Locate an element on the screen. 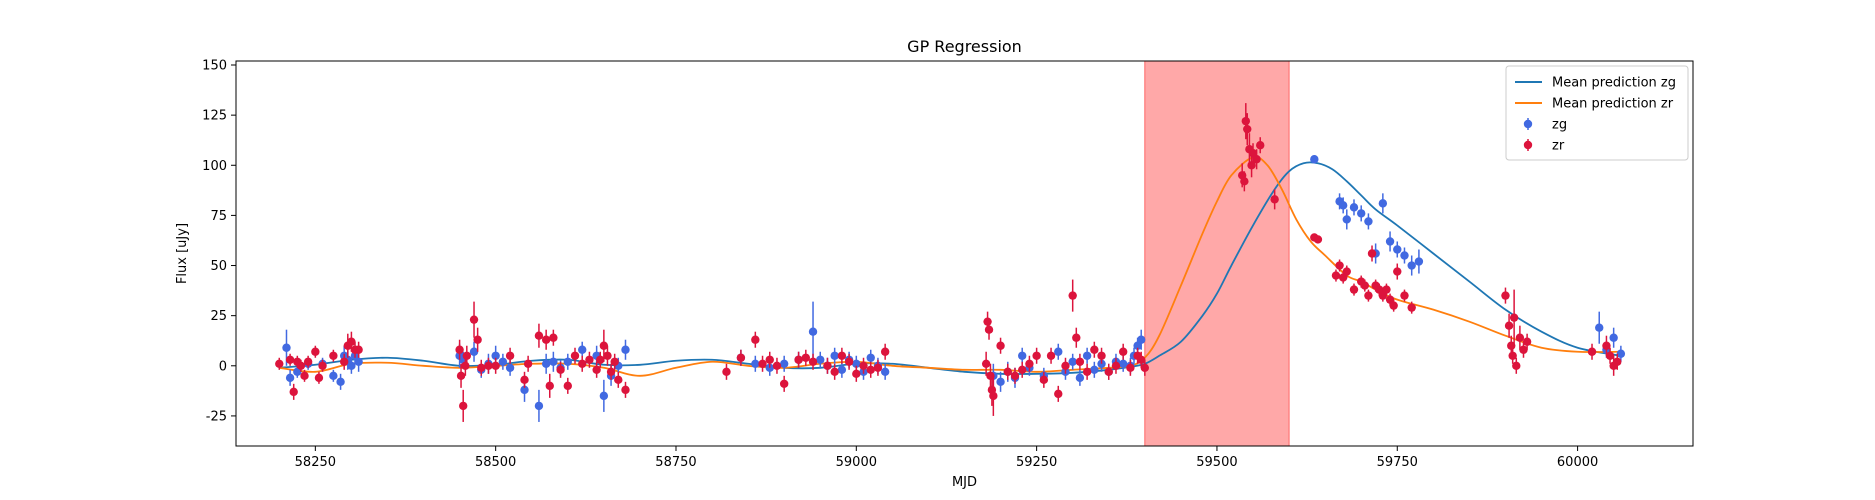  x-tick-label: 59000 is located at coordinates (856, 462).